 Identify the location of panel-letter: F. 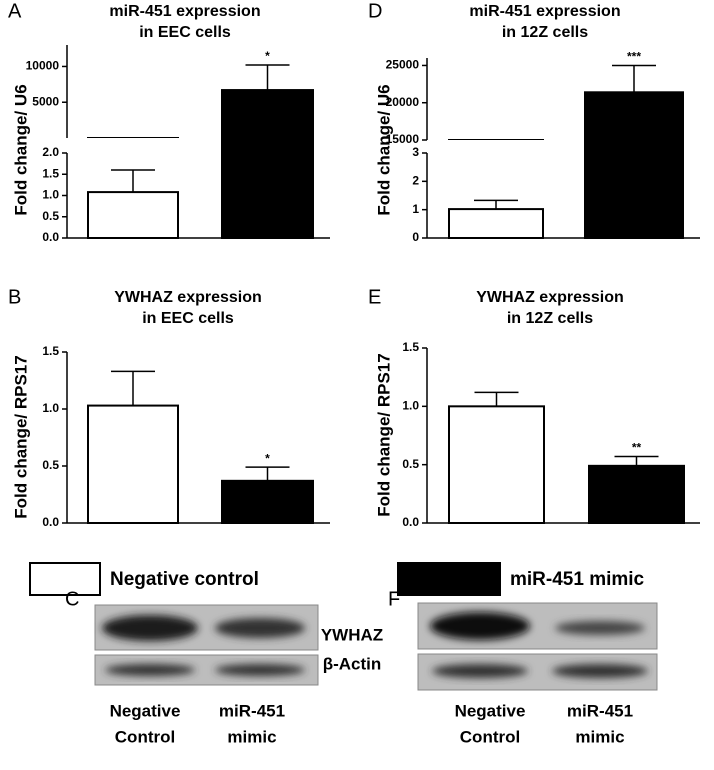
(394, 599).